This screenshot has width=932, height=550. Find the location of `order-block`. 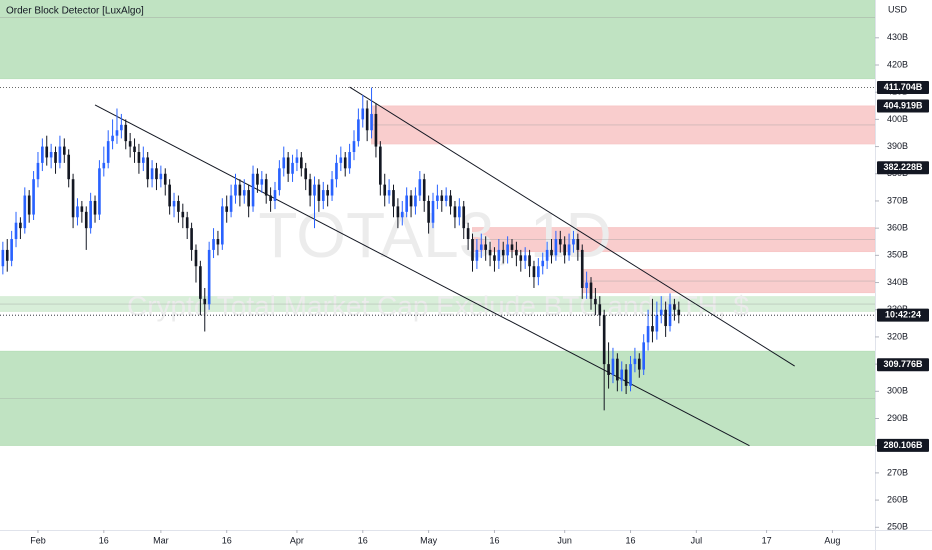

order-block is located at coordinates (437, 40).